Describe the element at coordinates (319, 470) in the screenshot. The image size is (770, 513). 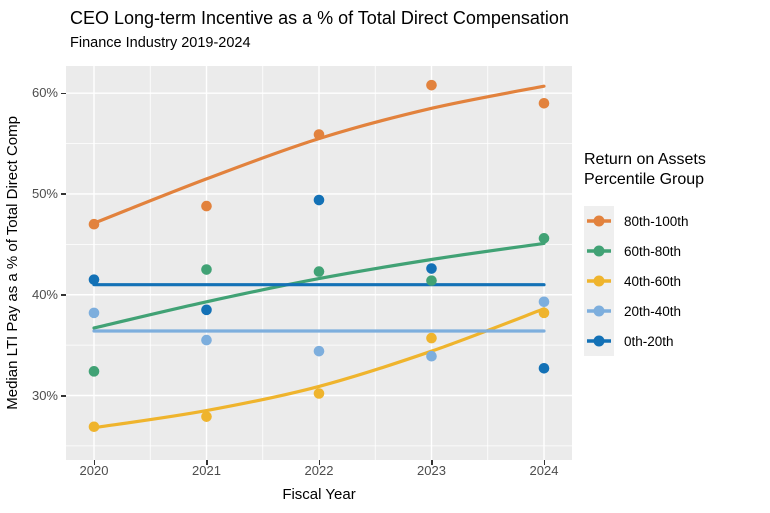
I see `x-tick-label: 2022` at that location.